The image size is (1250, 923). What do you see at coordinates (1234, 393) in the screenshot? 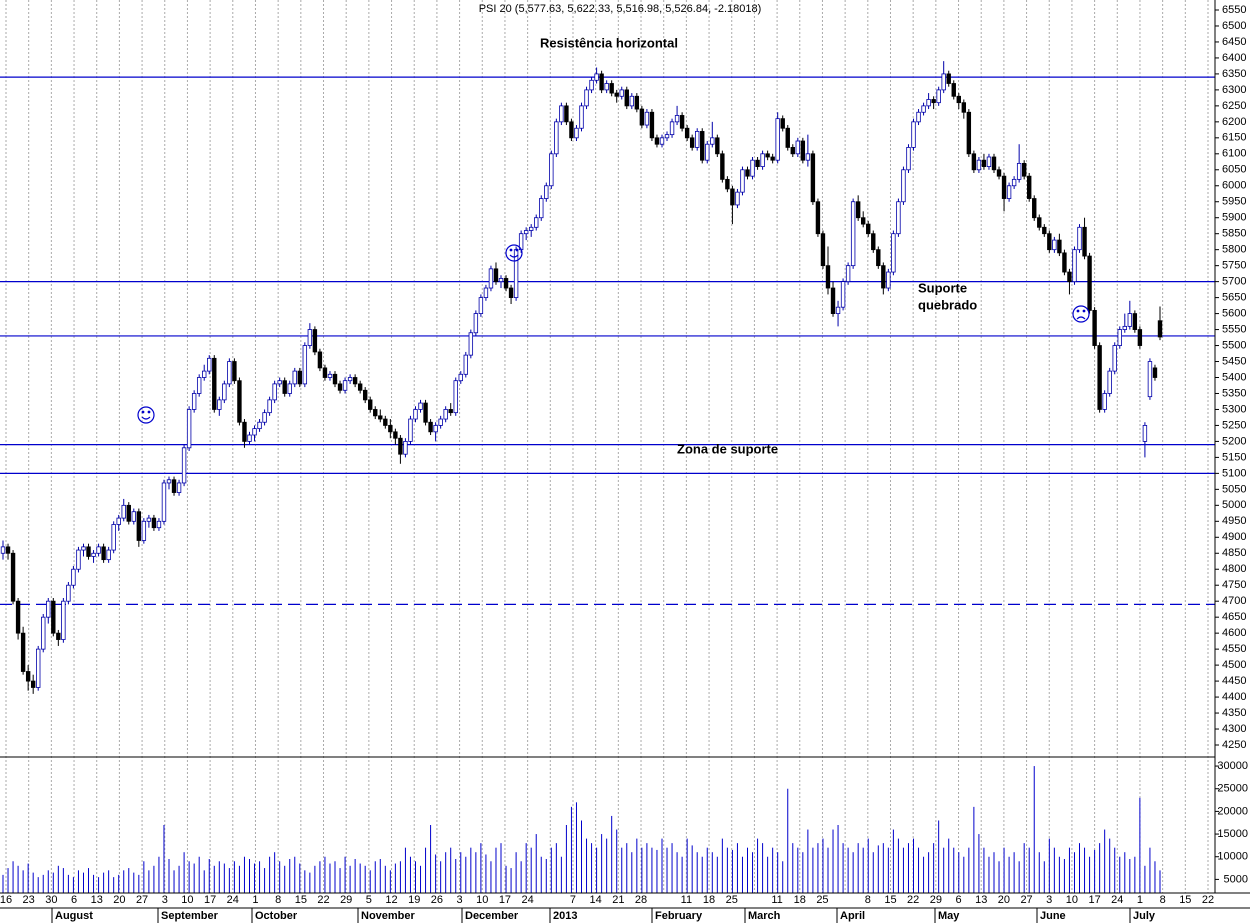
I see `y-tick-label: 5350` at bounding box center [1234, 393].